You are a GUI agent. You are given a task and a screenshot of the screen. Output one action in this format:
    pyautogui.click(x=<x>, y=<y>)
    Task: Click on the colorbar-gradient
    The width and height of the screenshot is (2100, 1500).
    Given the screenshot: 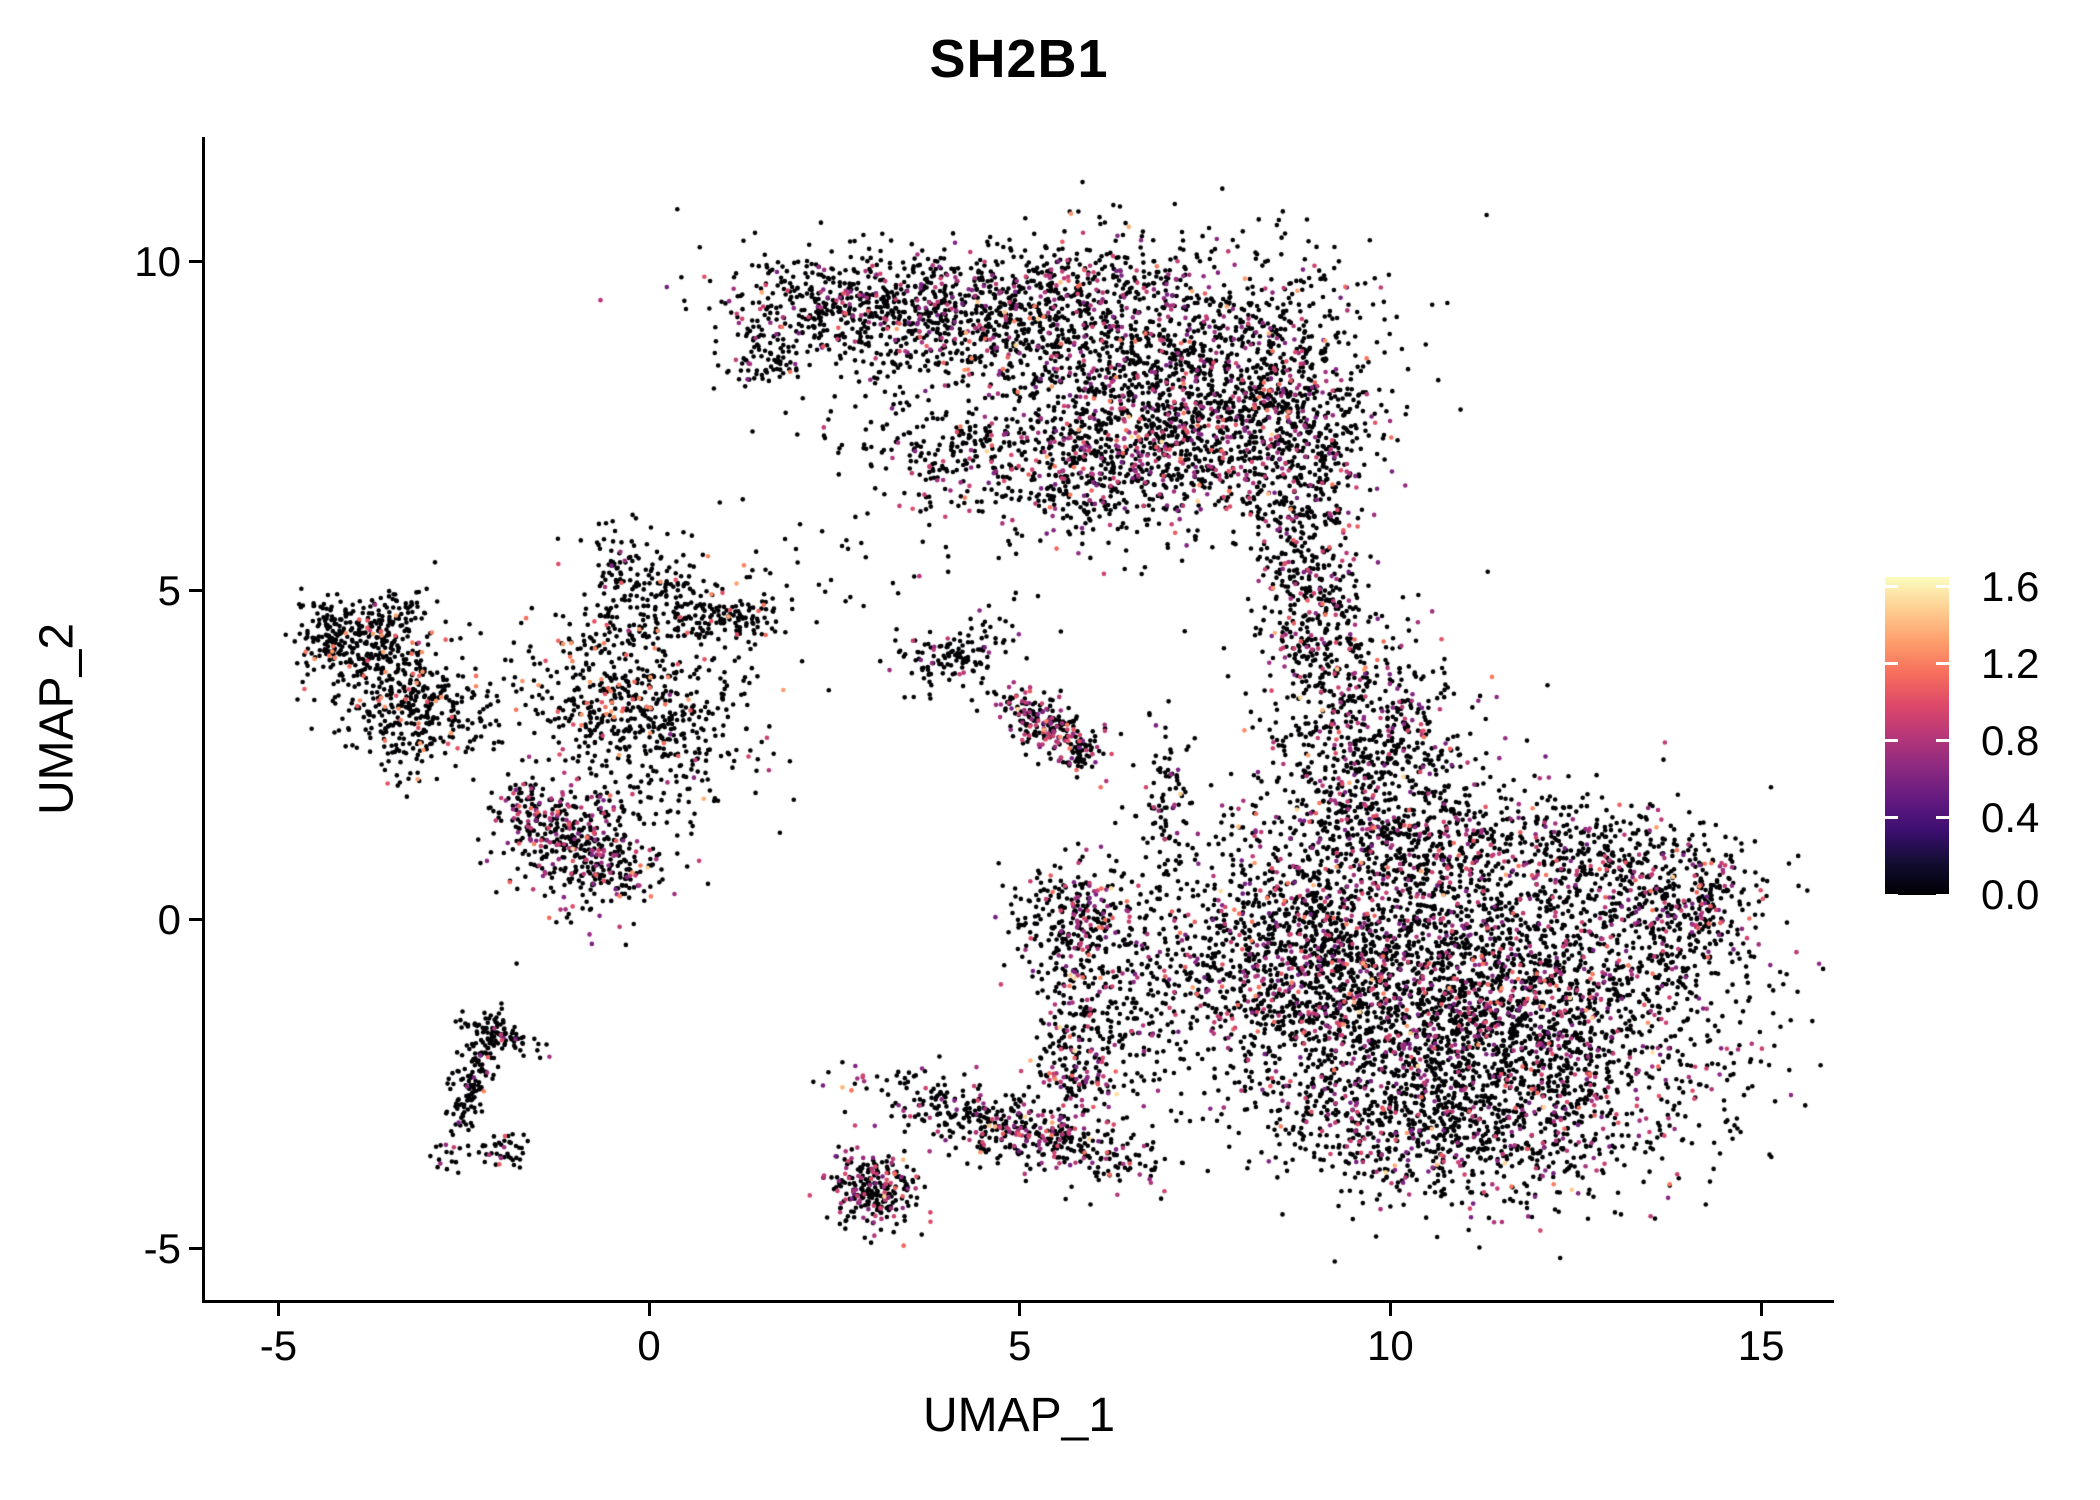 What is the action you would take?
    pyautogui.click(x=1917, y=736)
    